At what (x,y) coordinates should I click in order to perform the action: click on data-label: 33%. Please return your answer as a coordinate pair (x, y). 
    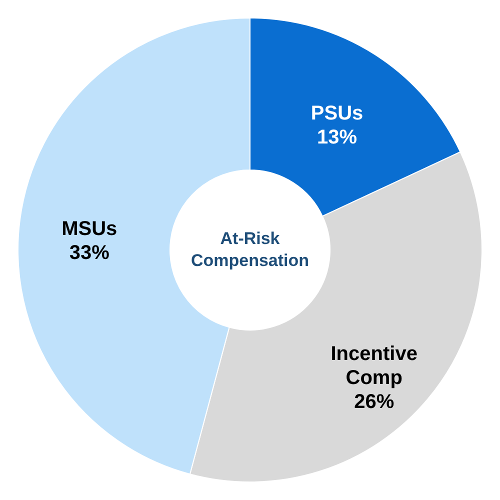
    Looking at the image, I should click on (89, 253).